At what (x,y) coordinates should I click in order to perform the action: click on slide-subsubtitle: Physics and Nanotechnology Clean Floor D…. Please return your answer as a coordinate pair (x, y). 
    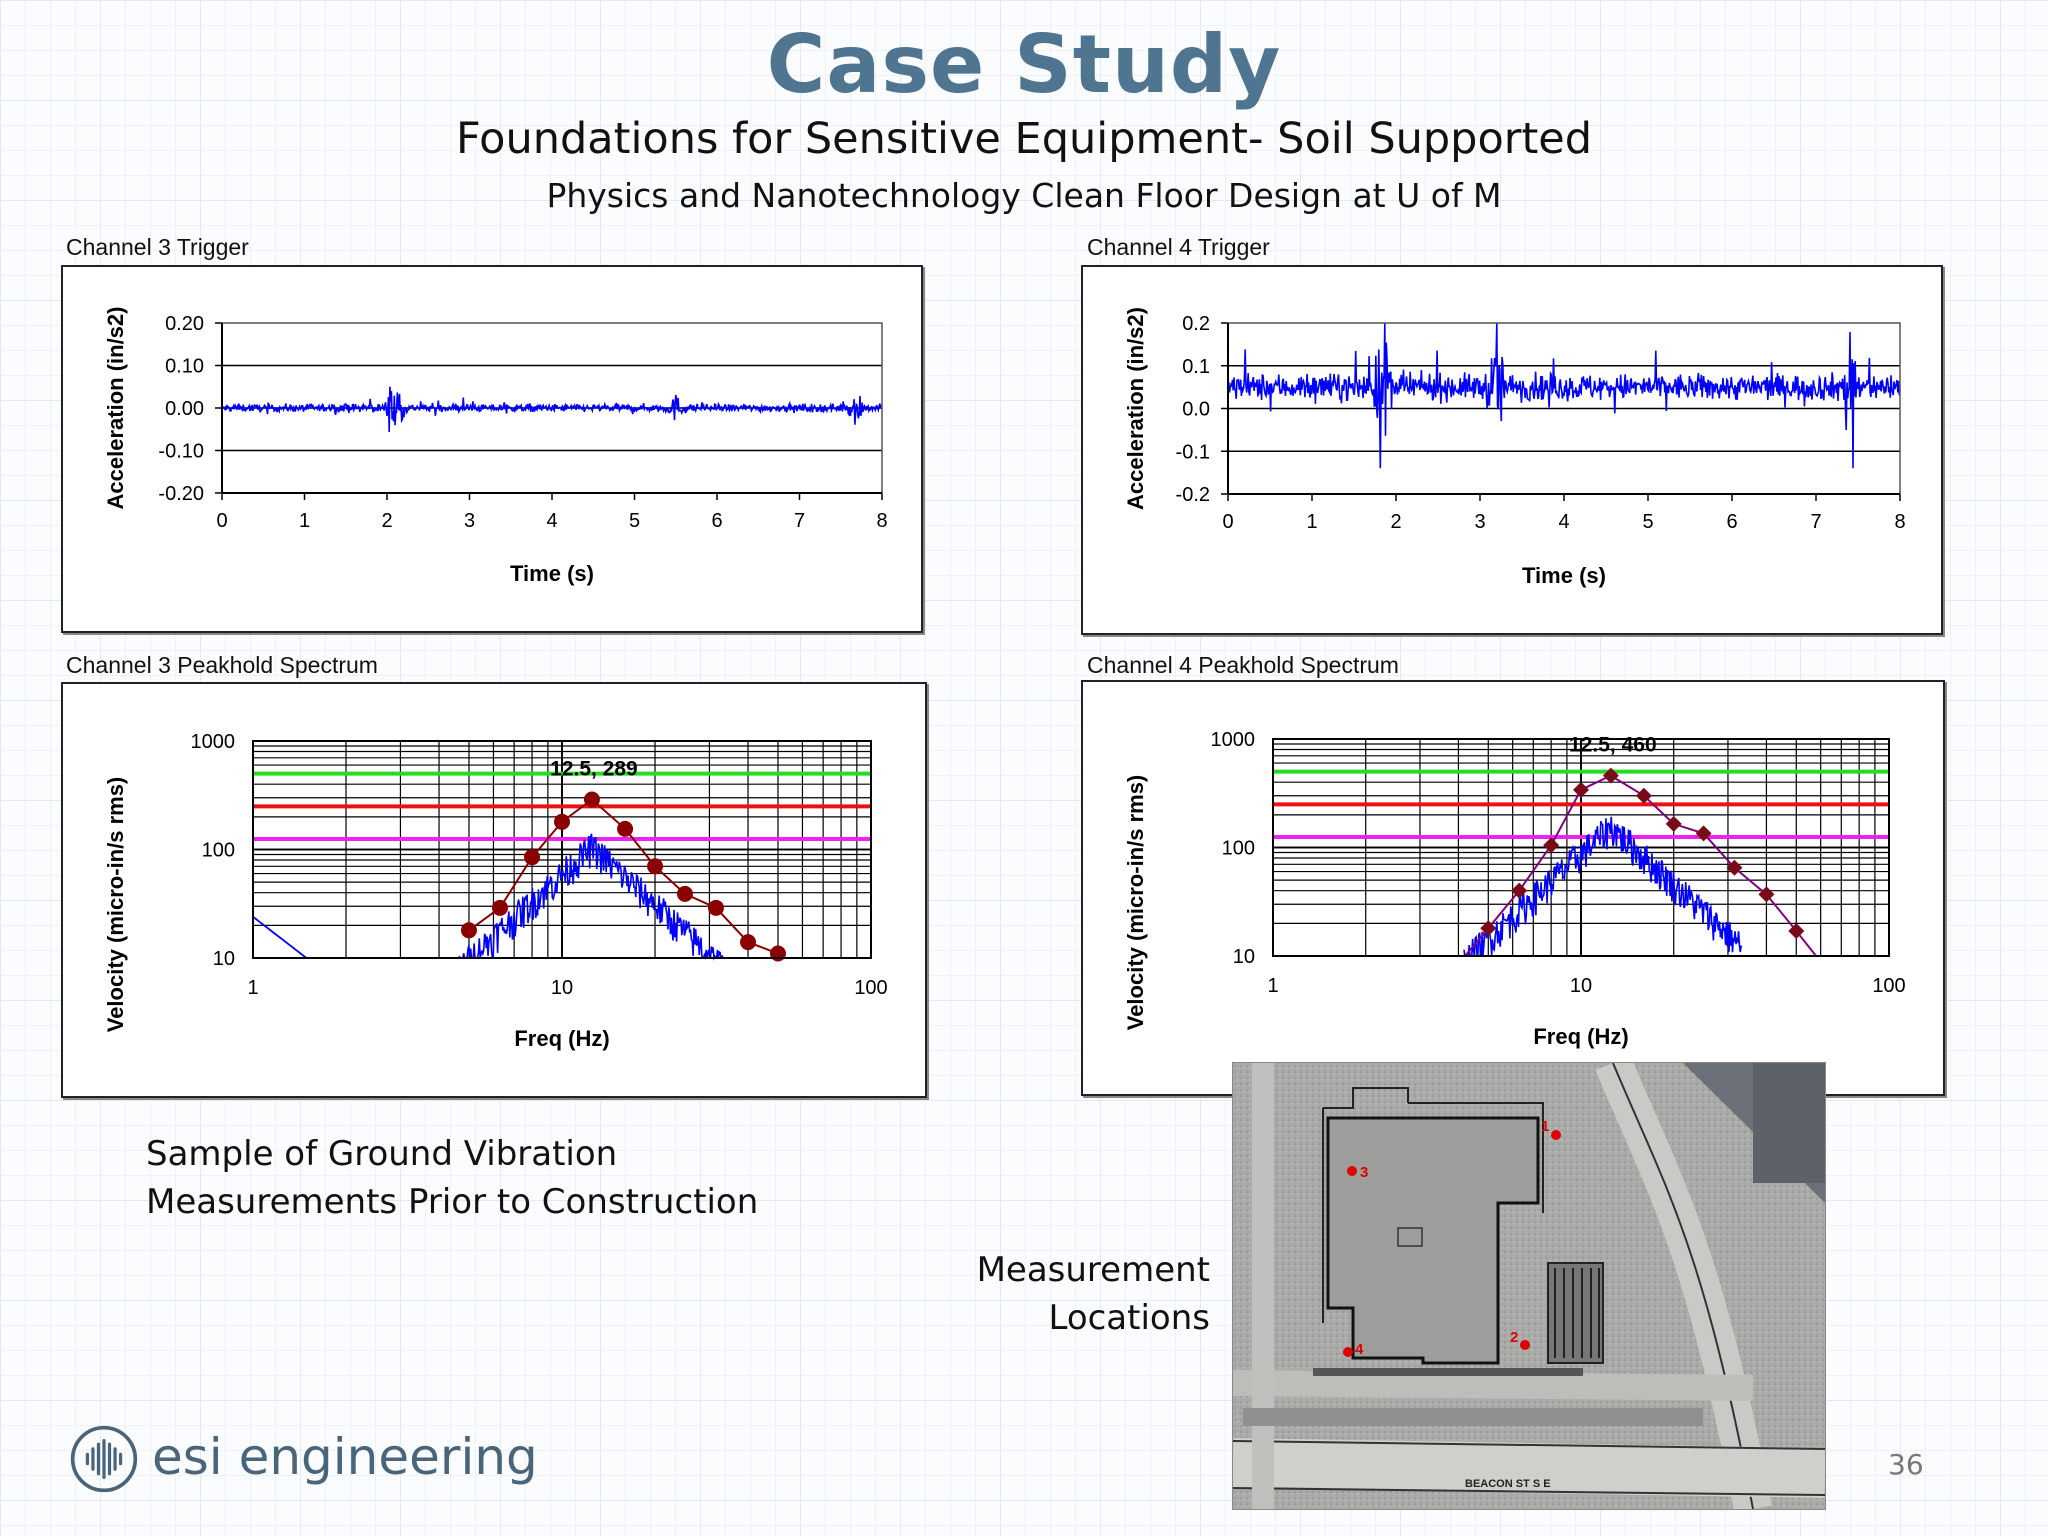
    Looking at the image, I should click on (1024, 195).